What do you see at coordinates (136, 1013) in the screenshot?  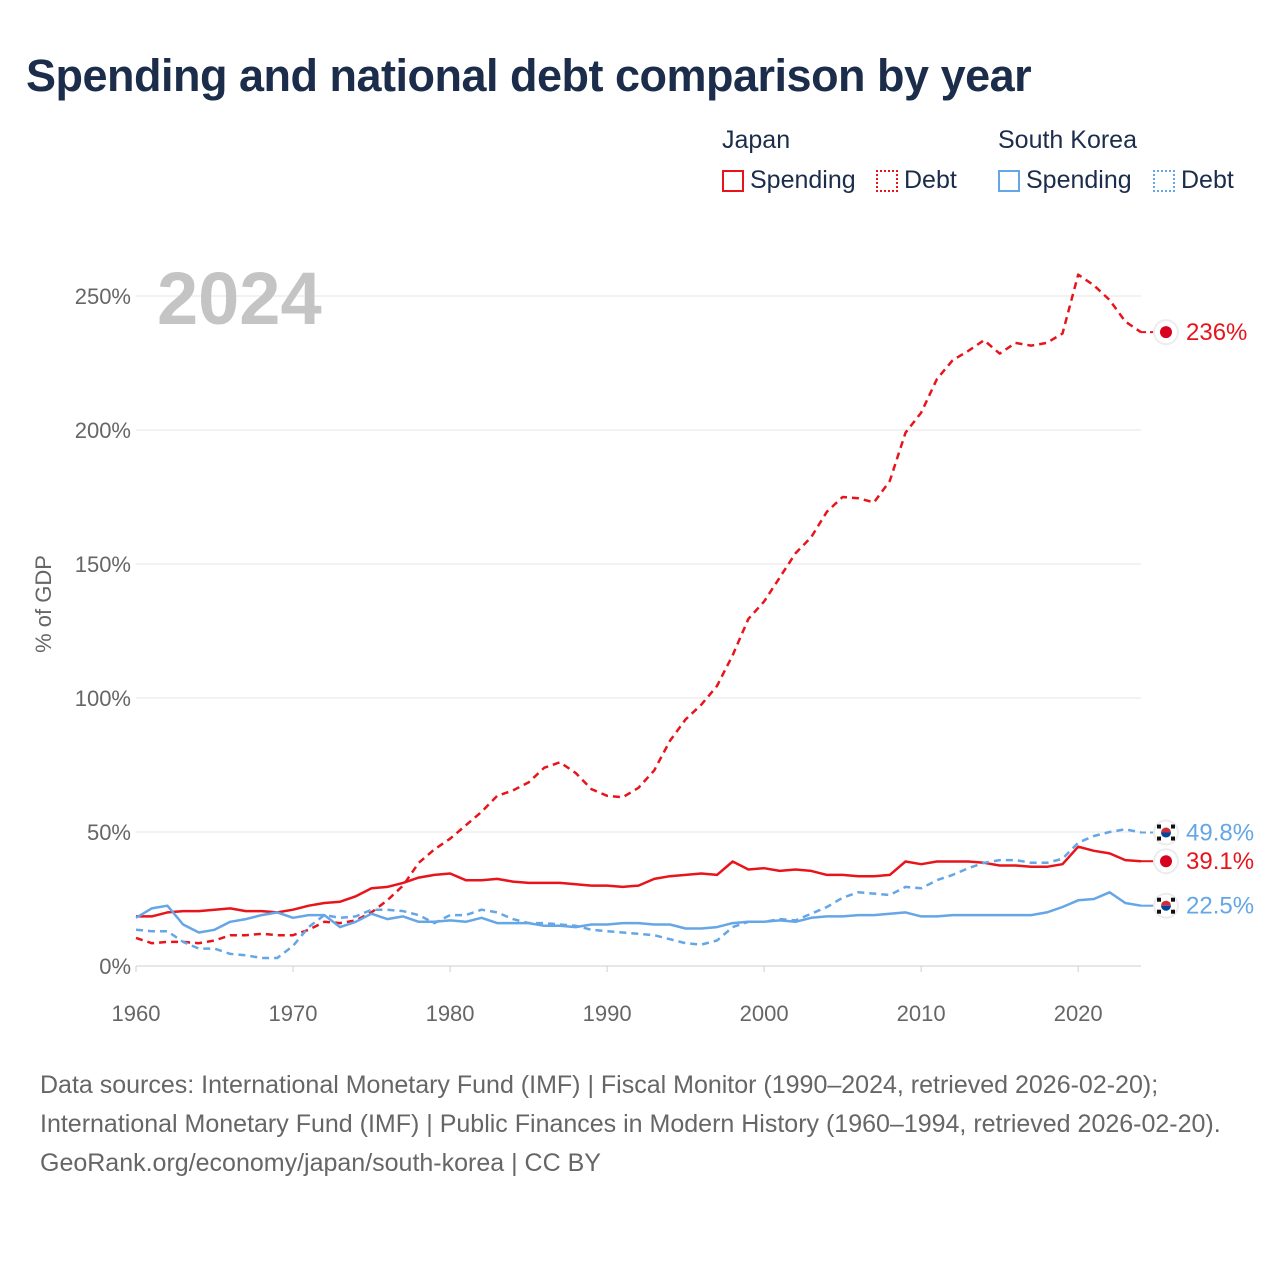 I see `x-tick-label: 1960` at bounding box center [136, 1013].